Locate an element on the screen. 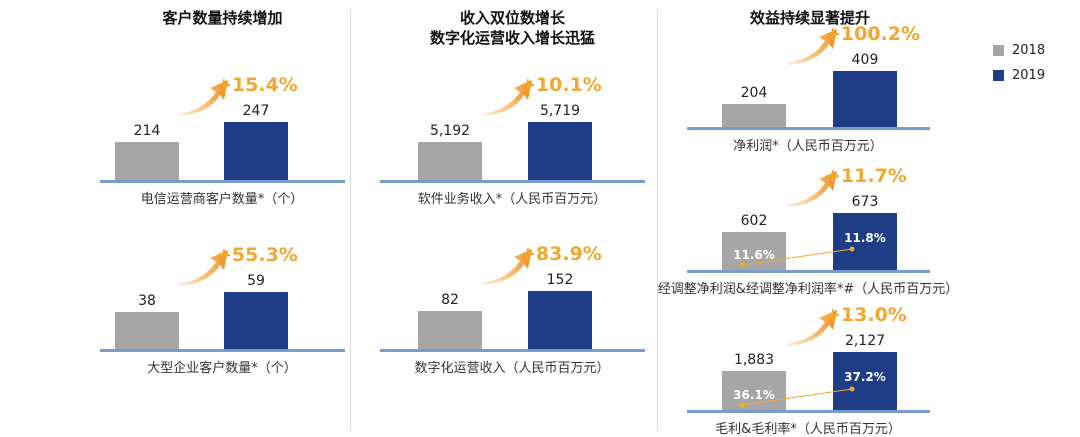 The image size is (1080, 437). chart-label: 大型企业客户数量*（个） is located at coordinates (222, 368).